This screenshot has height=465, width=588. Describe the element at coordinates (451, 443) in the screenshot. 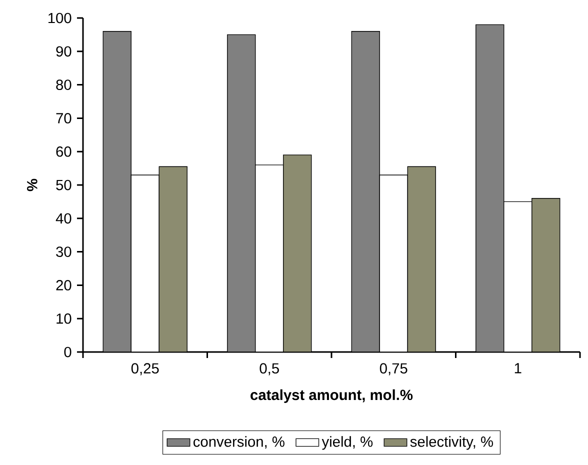

I see `legend-label: selectivity, %` at that location.